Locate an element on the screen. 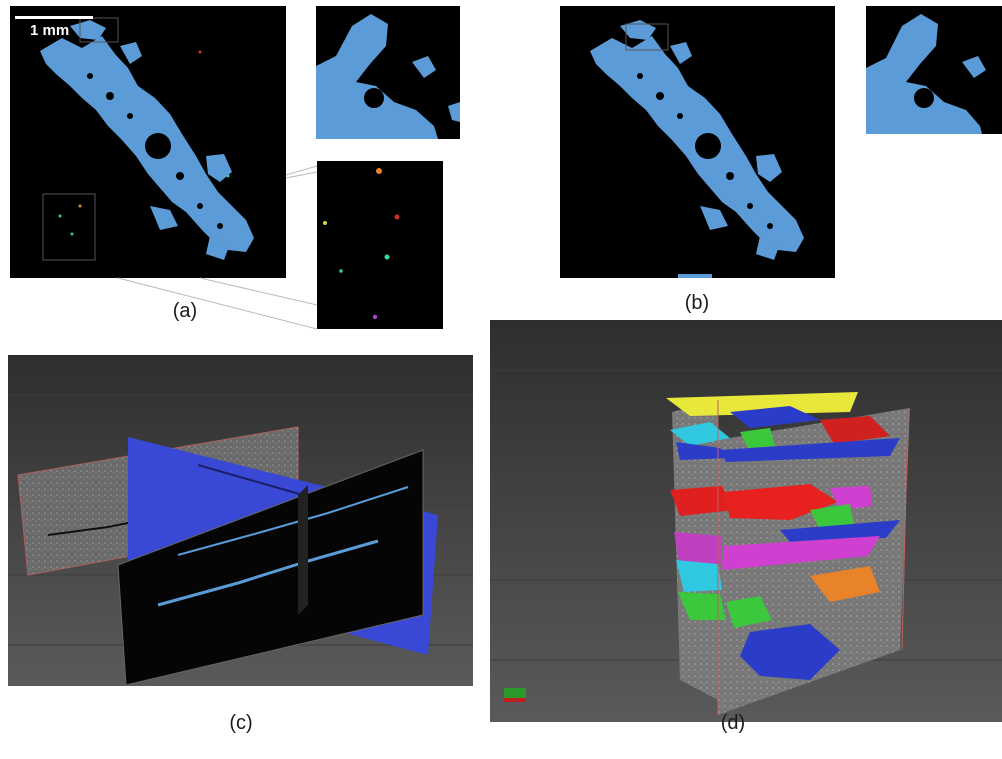 The height and width of the screenshot is (759, 1002). inset-top-image is located at coordinates (388, 72).